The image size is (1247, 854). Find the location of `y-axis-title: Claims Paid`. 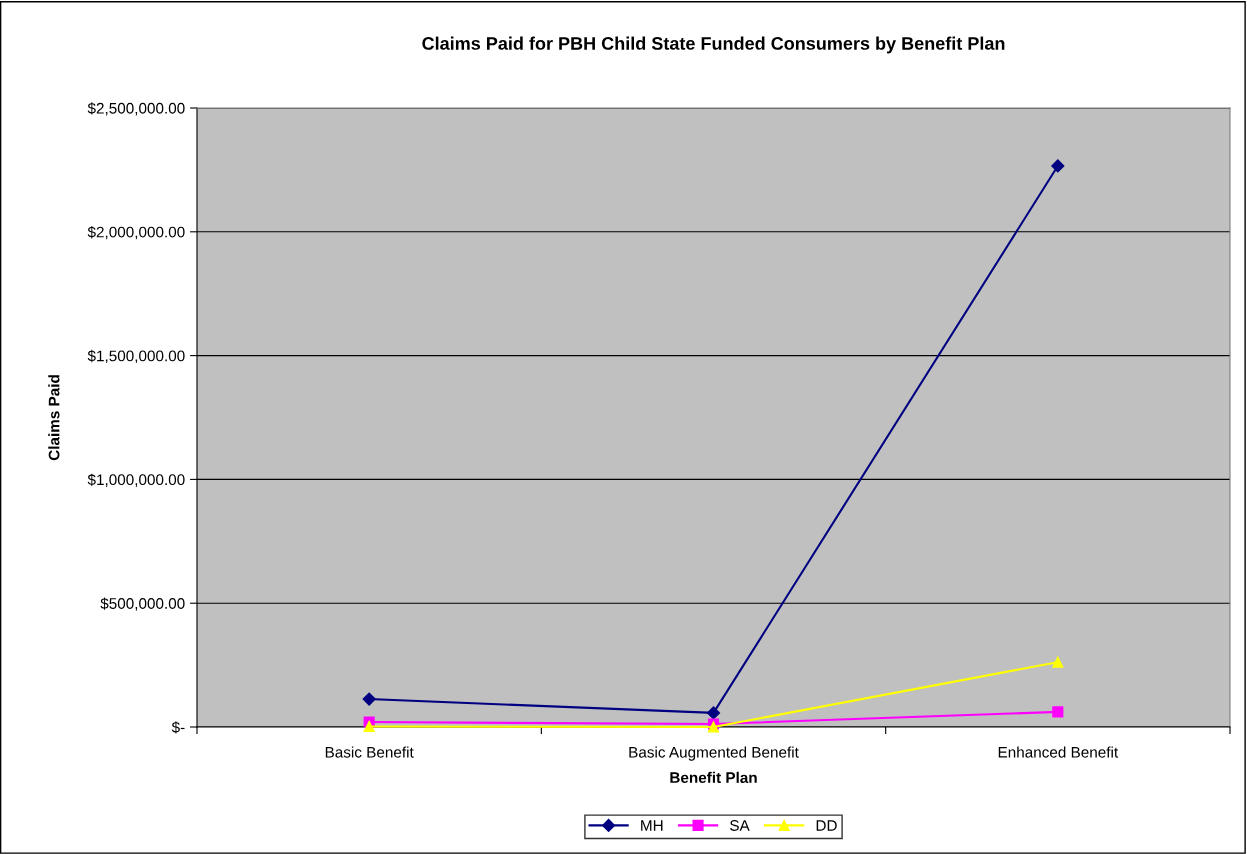

y-axis-title: Claims Paid is located at coordinates (54, 418).